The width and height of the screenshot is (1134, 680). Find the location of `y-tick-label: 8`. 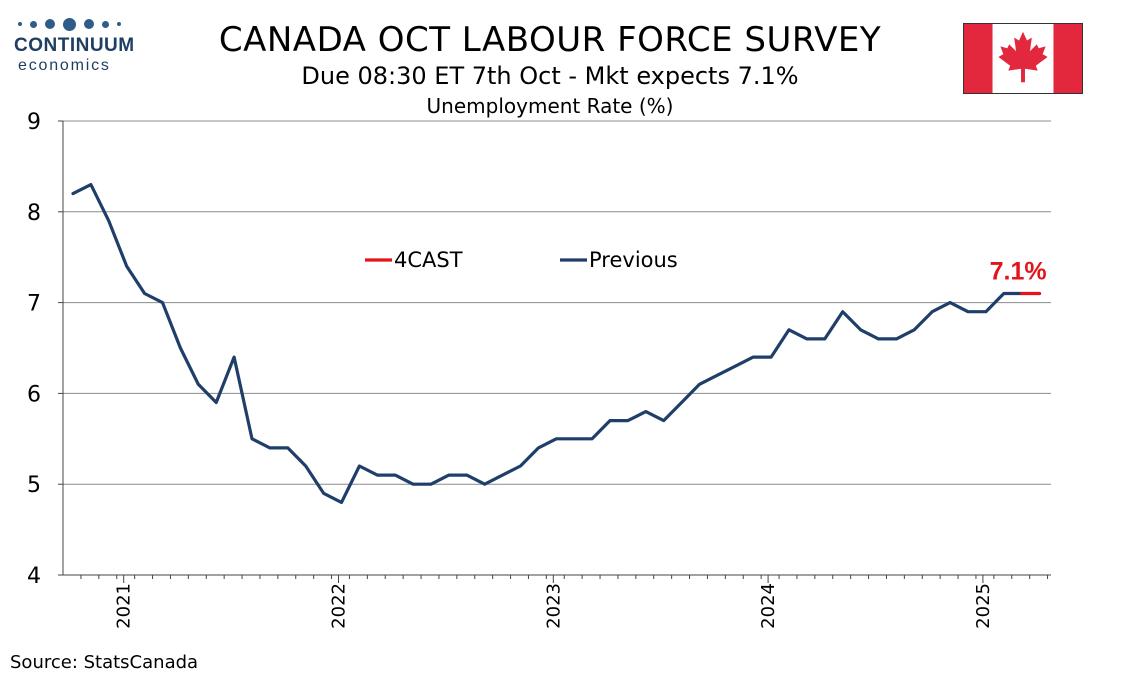

y-tick-label: 8 is located at coordinates (34, 213).